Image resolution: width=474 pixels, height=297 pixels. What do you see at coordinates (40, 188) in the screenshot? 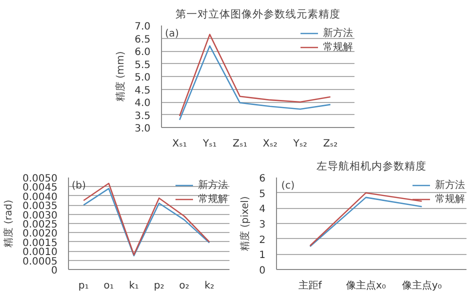
I see `y-tick-label: 0.0045` at bounding box center [40, 188].